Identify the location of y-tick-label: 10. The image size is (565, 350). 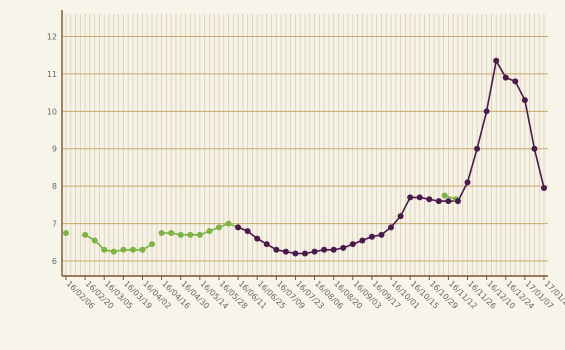
(52, 111).